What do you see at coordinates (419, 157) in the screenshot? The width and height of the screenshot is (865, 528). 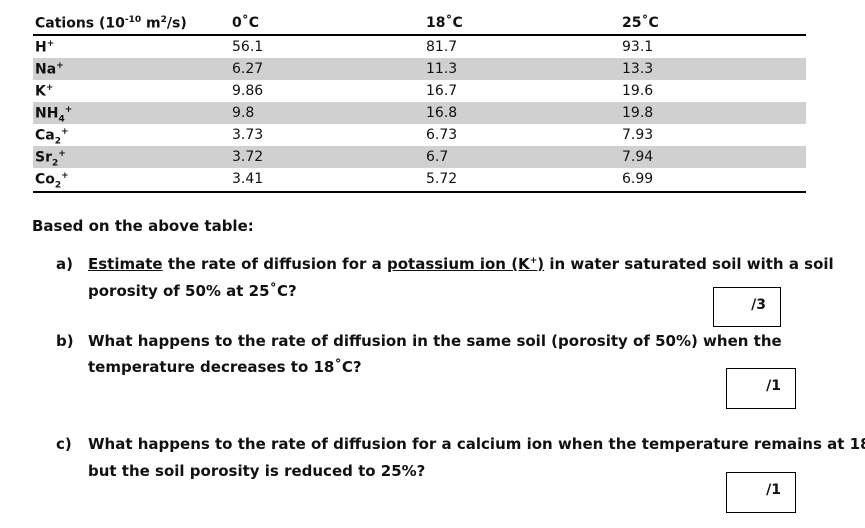 I see `table-row: Sr2+ 3.72 6.7 7.94` at bounding box center [419, 157].